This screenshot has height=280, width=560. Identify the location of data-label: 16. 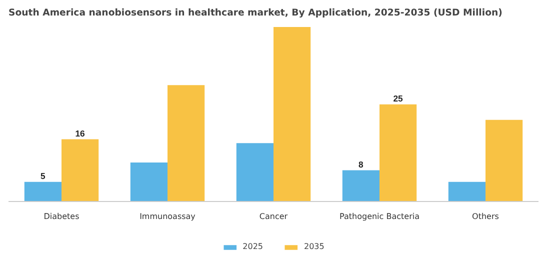
(80, 133).